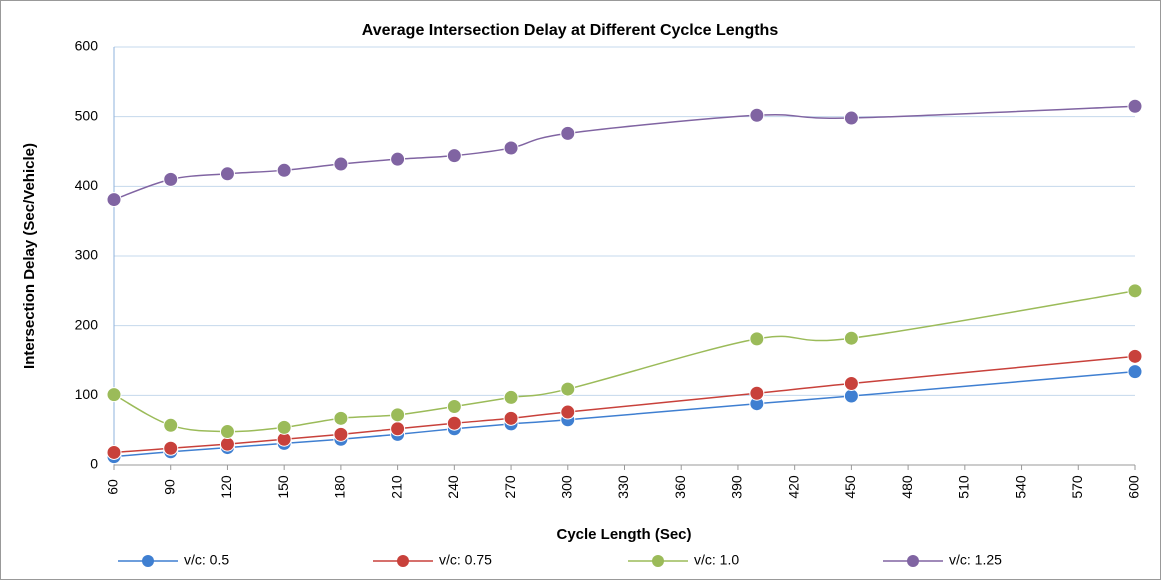 The image size is (1161, 580). I want to click on y-tick-label: 0, so click(94, 464).